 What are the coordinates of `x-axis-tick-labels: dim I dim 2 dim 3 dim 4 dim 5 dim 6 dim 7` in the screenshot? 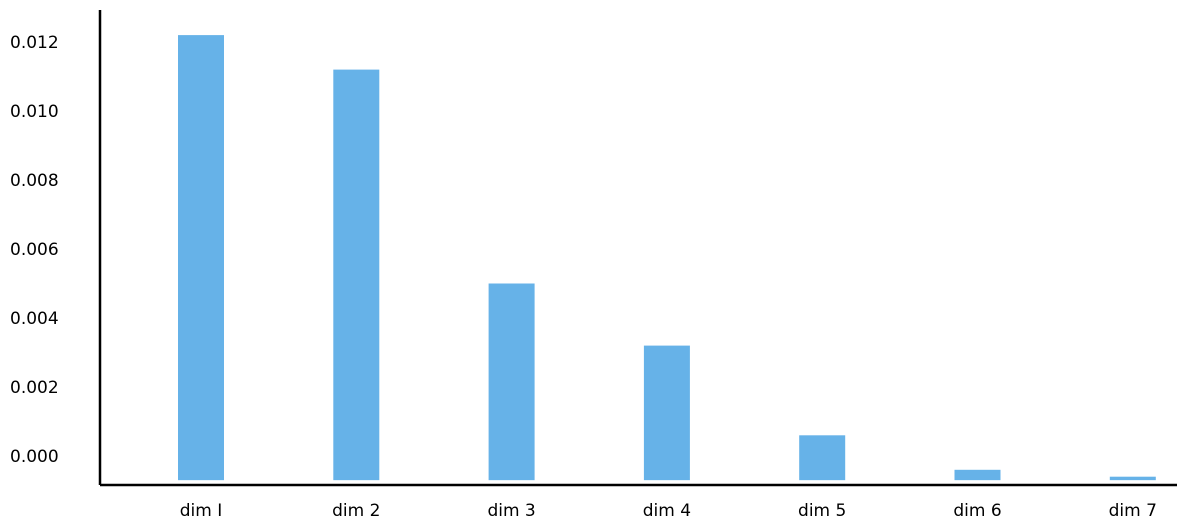 It's located at (668, 511).